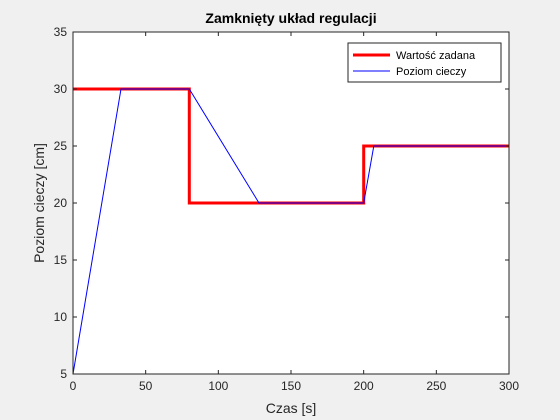 Image resolution: width=560 pixels, height=420 pixels. What do you see at coordinates (63, 374) in the screenshot?
I see `y-tick-label: 5` at bounding box center [63, 374].